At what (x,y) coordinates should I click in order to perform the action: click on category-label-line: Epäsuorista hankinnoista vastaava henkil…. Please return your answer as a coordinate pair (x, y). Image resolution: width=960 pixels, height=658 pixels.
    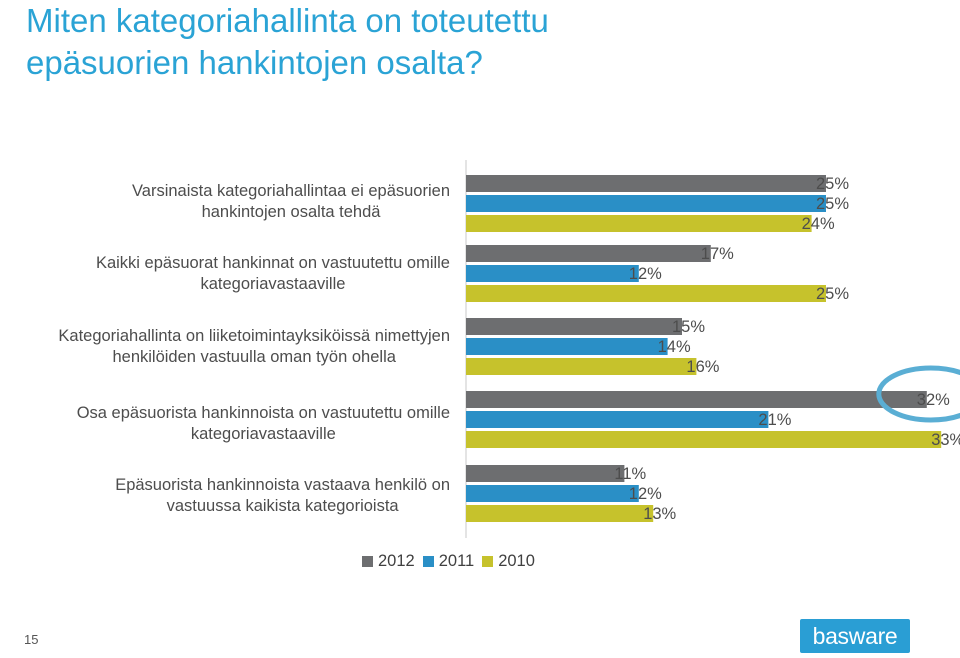
    Looking at the image, I should click on (282, 485).